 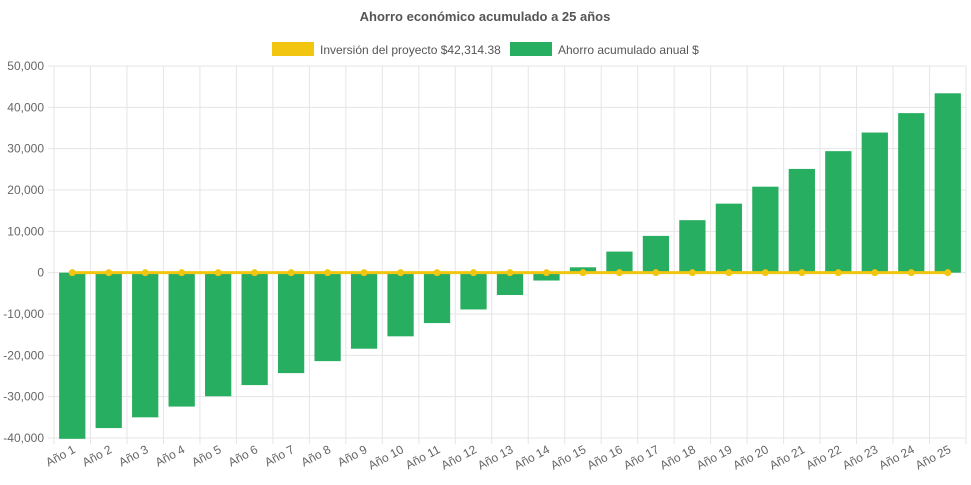 I want to click on x-tick-label: Año 3, so click(x=133, y=455).